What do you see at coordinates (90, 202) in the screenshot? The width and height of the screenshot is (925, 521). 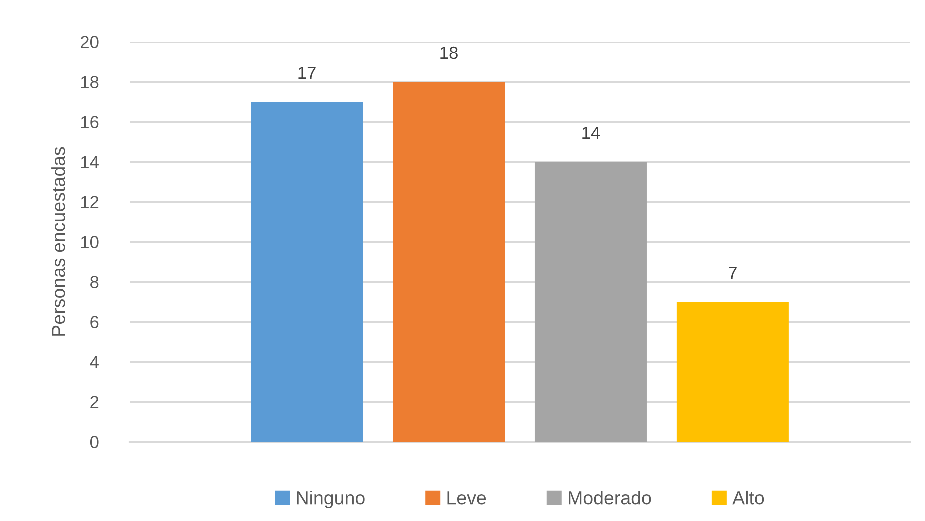 I see `y-tick-label: 12` at bounding box center [90, 202].